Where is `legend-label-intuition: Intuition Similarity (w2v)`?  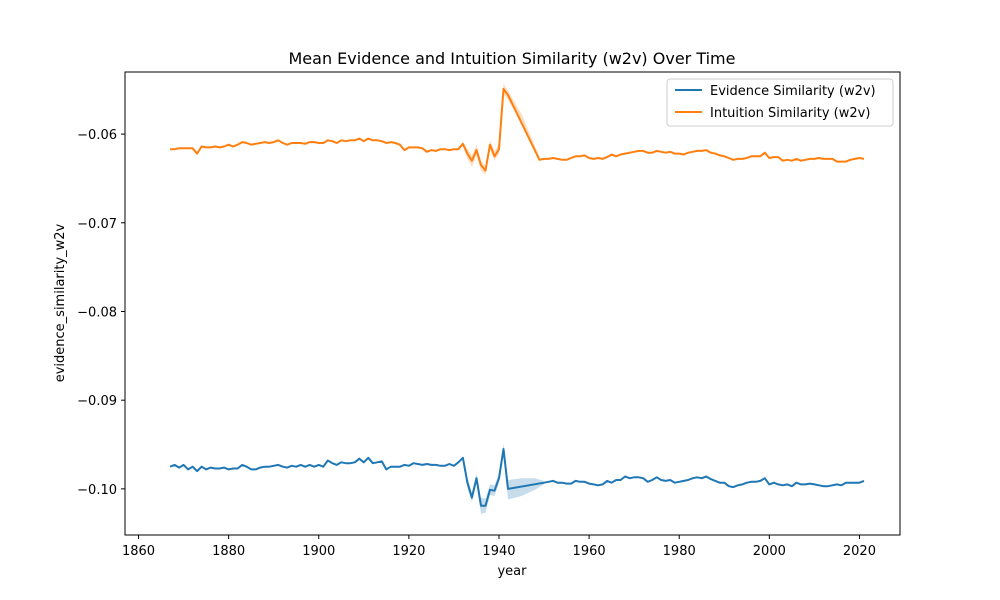 legend-label-intuition: Intuition Similarity (w2v) is located at coordinates (790, 113).